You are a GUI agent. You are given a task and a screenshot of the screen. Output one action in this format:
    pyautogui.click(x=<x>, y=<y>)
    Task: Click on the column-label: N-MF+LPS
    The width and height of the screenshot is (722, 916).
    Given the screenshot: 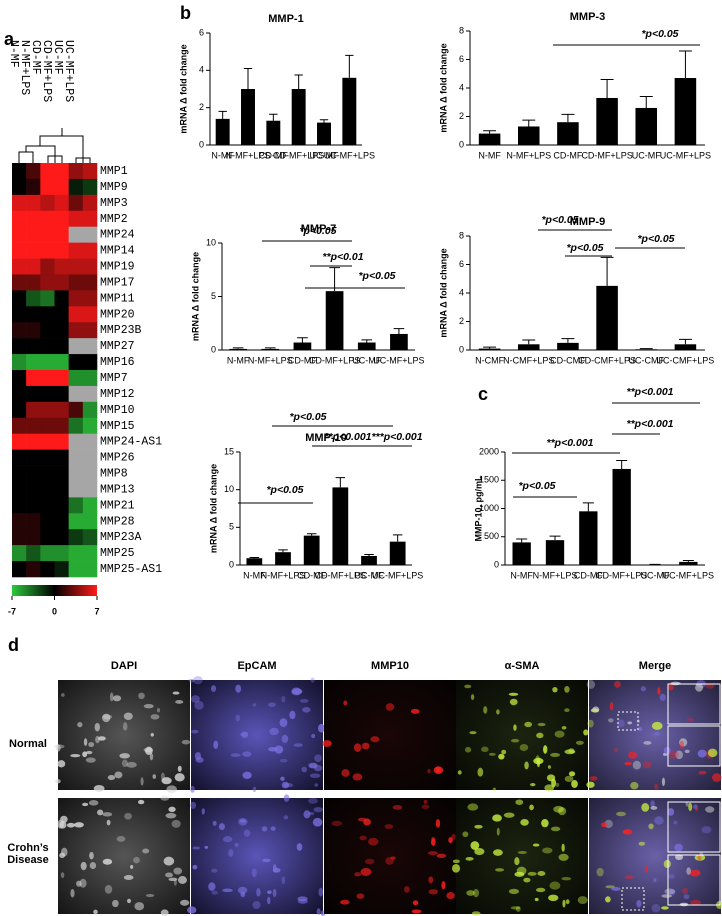 What is the action you would take?
    pyautogui.click(x=24, y=67)
    